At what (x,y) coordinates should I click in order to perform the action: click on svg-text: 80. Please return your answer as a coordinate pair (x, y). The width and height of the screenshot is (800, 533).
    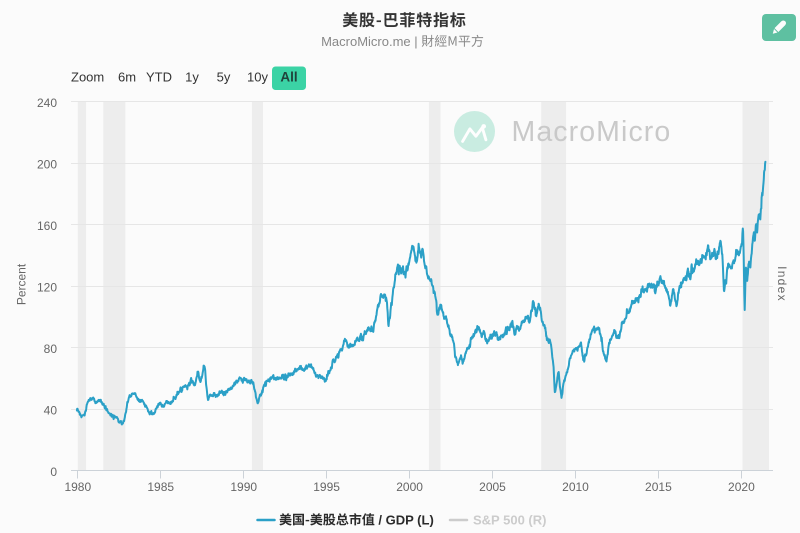
    Looking at the image, I should click on (51, 349).